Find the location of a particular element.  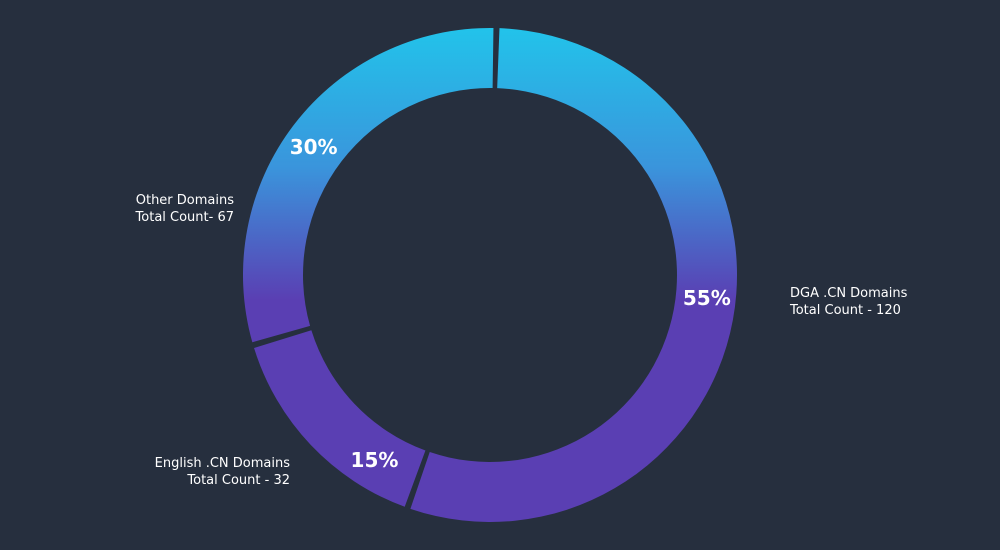

callout-english-cn-domains: English .CN Domains Total Count - 32 is located at coordinates (222, 472).